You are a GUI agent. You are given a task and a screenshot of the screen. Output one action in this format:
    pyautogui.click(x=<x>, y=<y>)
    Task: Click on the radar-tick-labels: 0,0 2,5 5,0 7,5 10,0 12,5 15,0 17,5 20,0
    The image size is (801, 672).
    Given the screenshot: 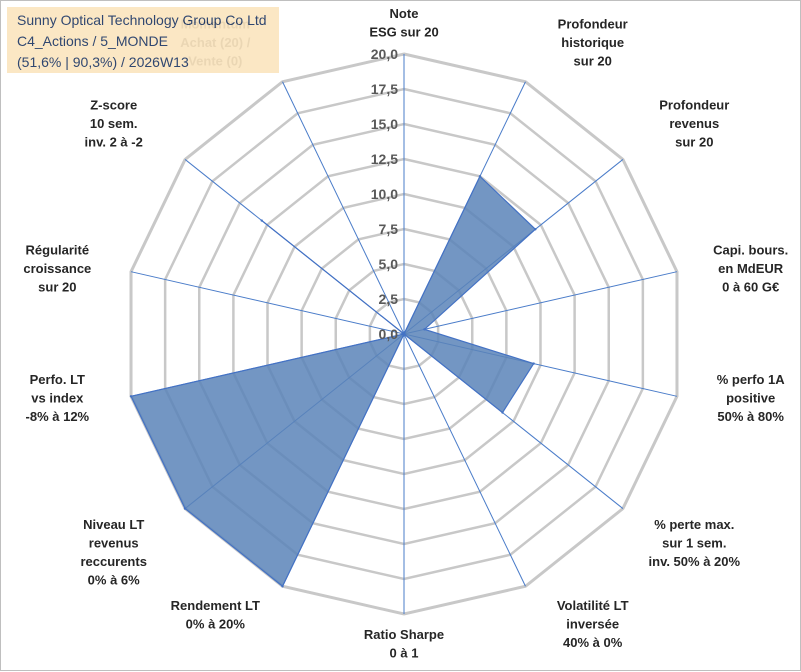 What is the action you would take?
    pyautogui.click(x=384, y=194)
    